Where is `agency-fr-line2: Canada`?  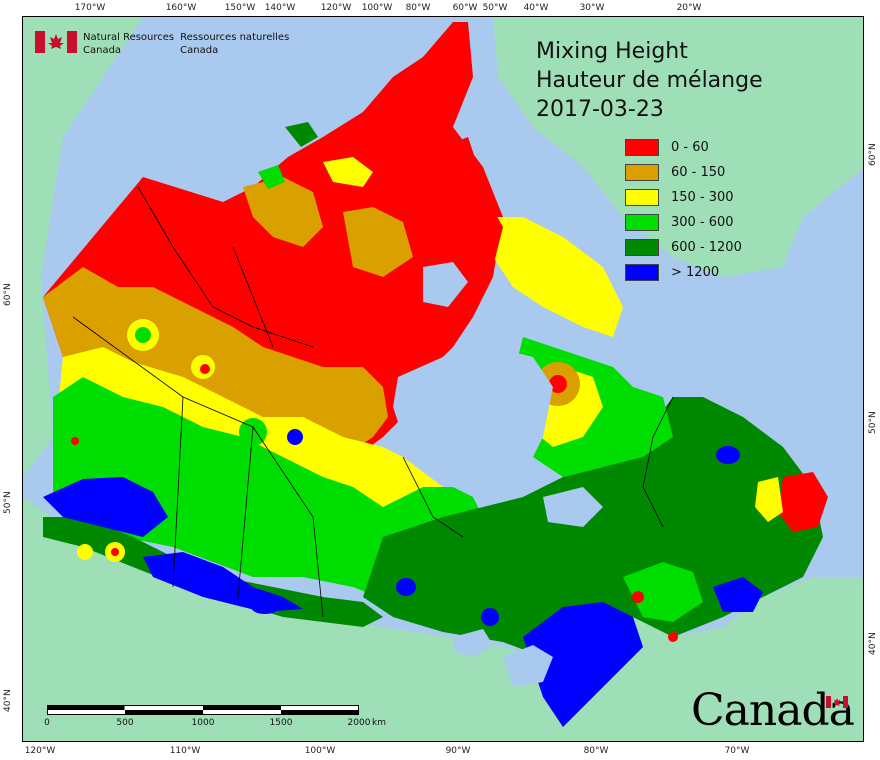
agency-fr-line2: Canada is located at coordinates (199, 50).